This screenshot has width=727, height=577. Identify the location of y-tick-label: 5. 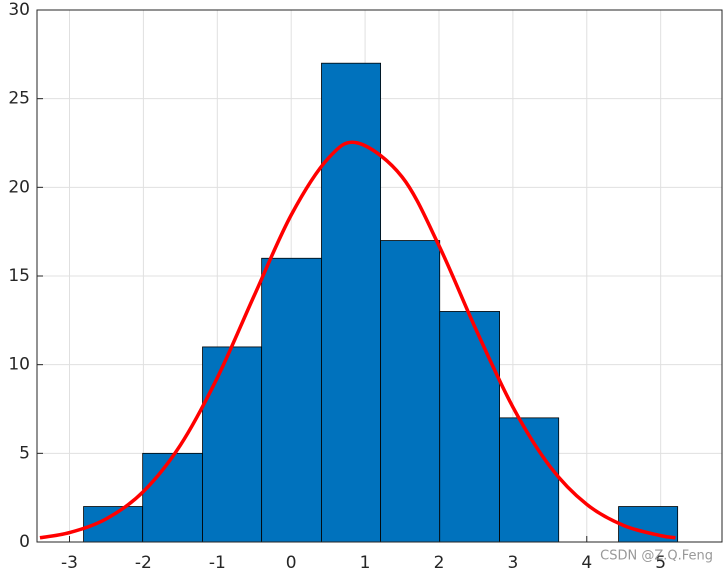
(24, 453).